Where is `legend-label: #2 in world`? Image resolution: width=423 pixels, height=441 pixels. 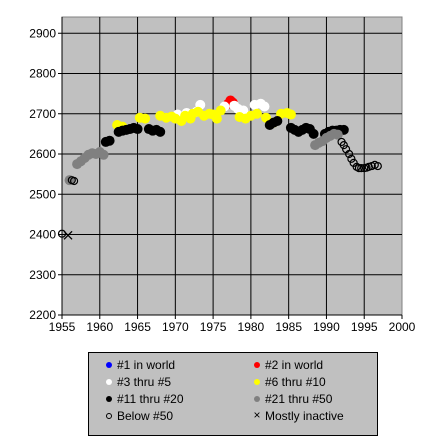
legend-label: #2 in world is located at coordinates (294, 365).